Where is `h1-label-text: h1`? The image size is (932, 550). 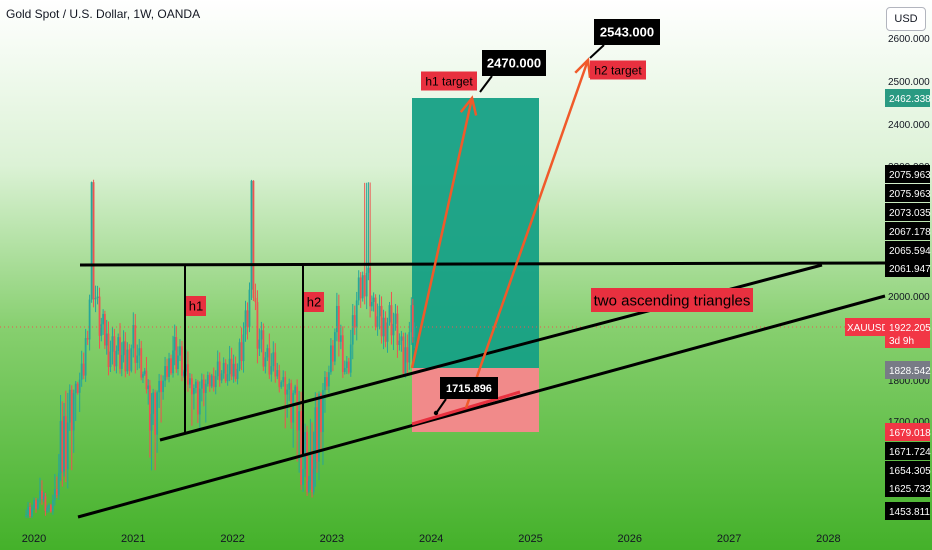
h1-label-text: h1 is located at coordinates (196, 306).